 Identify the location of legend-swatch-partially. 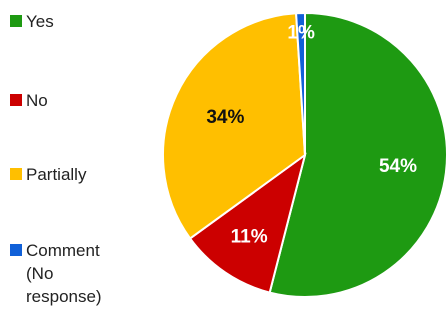
(16, 174).